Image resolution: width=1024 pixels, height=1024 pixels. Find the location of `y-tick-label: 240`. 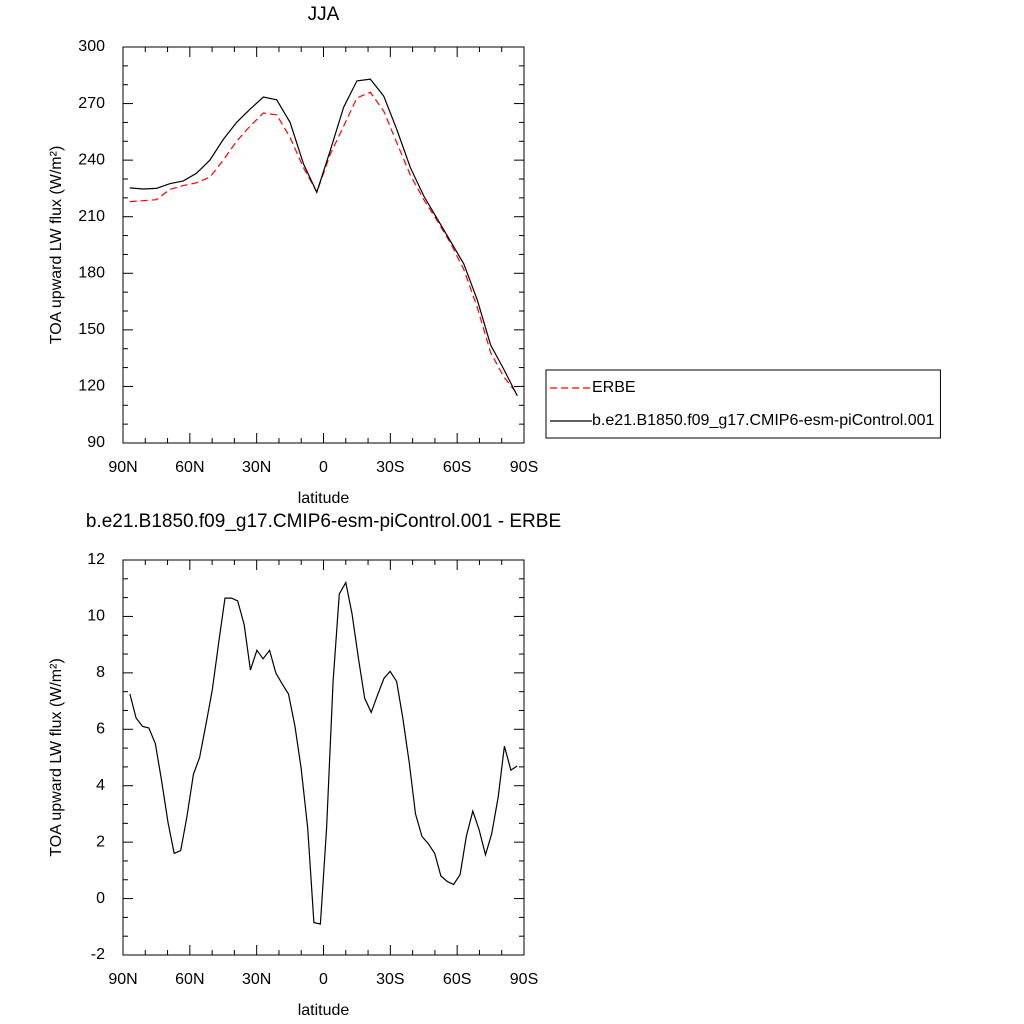

y-tick-label: 240 is located at coordinates (91, 159).